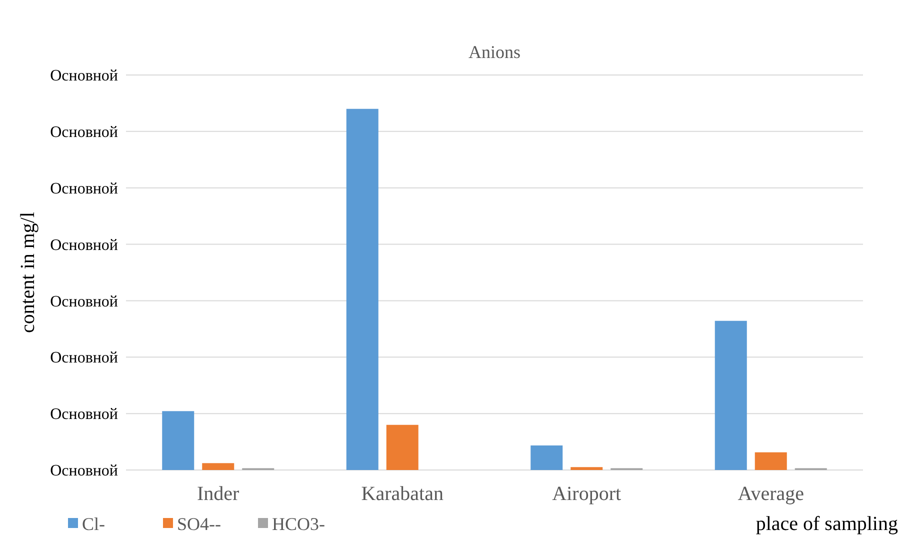 The width and height of the screenshot is (915, 549). What do you see at coordinates (218, 494) in the screenshot?
I see `x-tick-label: Inder` at bounding box center [218, 494].